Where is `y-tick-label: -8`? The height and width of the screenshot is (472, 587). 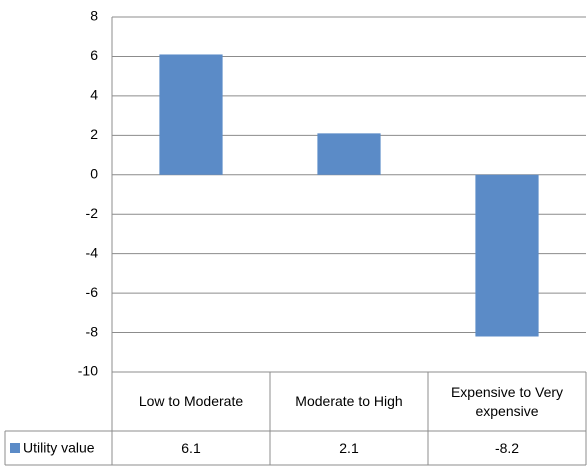 y-tick-label: -8 is located at coordinates (92, 331).